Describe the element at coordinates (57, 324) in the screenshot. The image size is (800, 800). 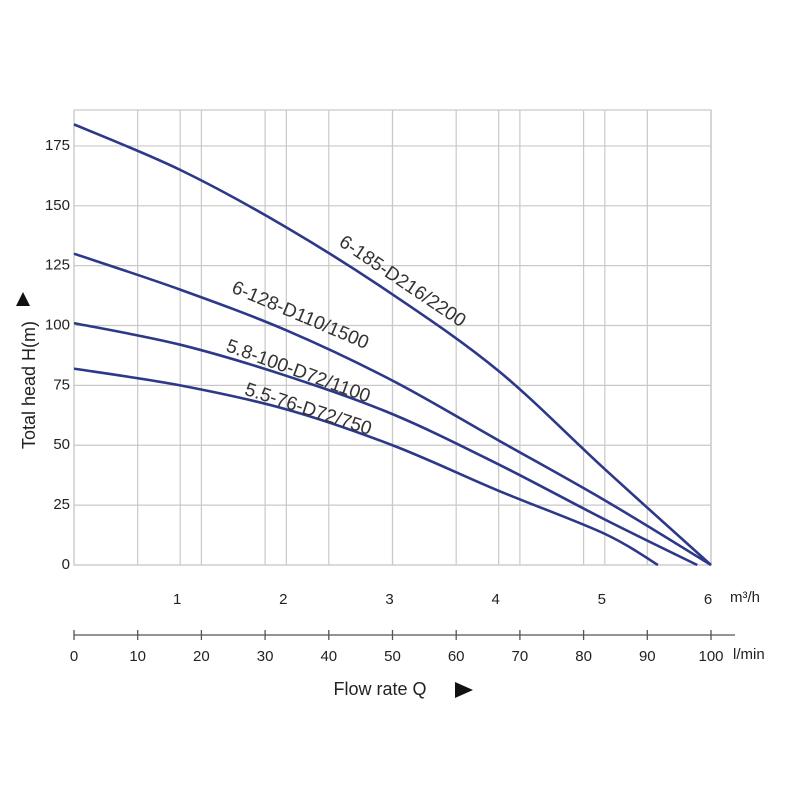
I see `y-tick-label: 100` at that location.